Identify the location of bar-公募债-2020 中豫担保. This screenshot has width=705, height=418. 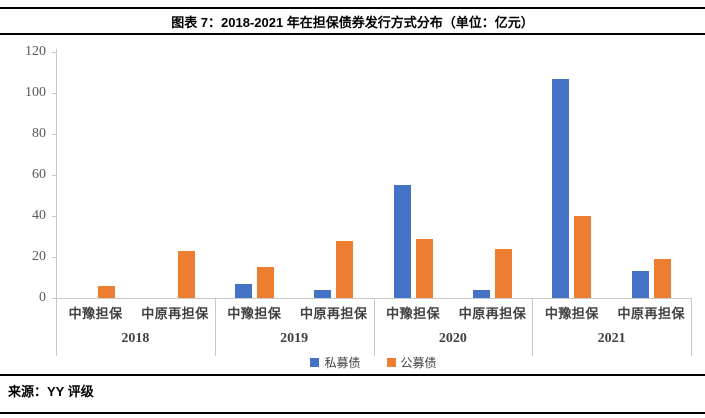
(424, 268).